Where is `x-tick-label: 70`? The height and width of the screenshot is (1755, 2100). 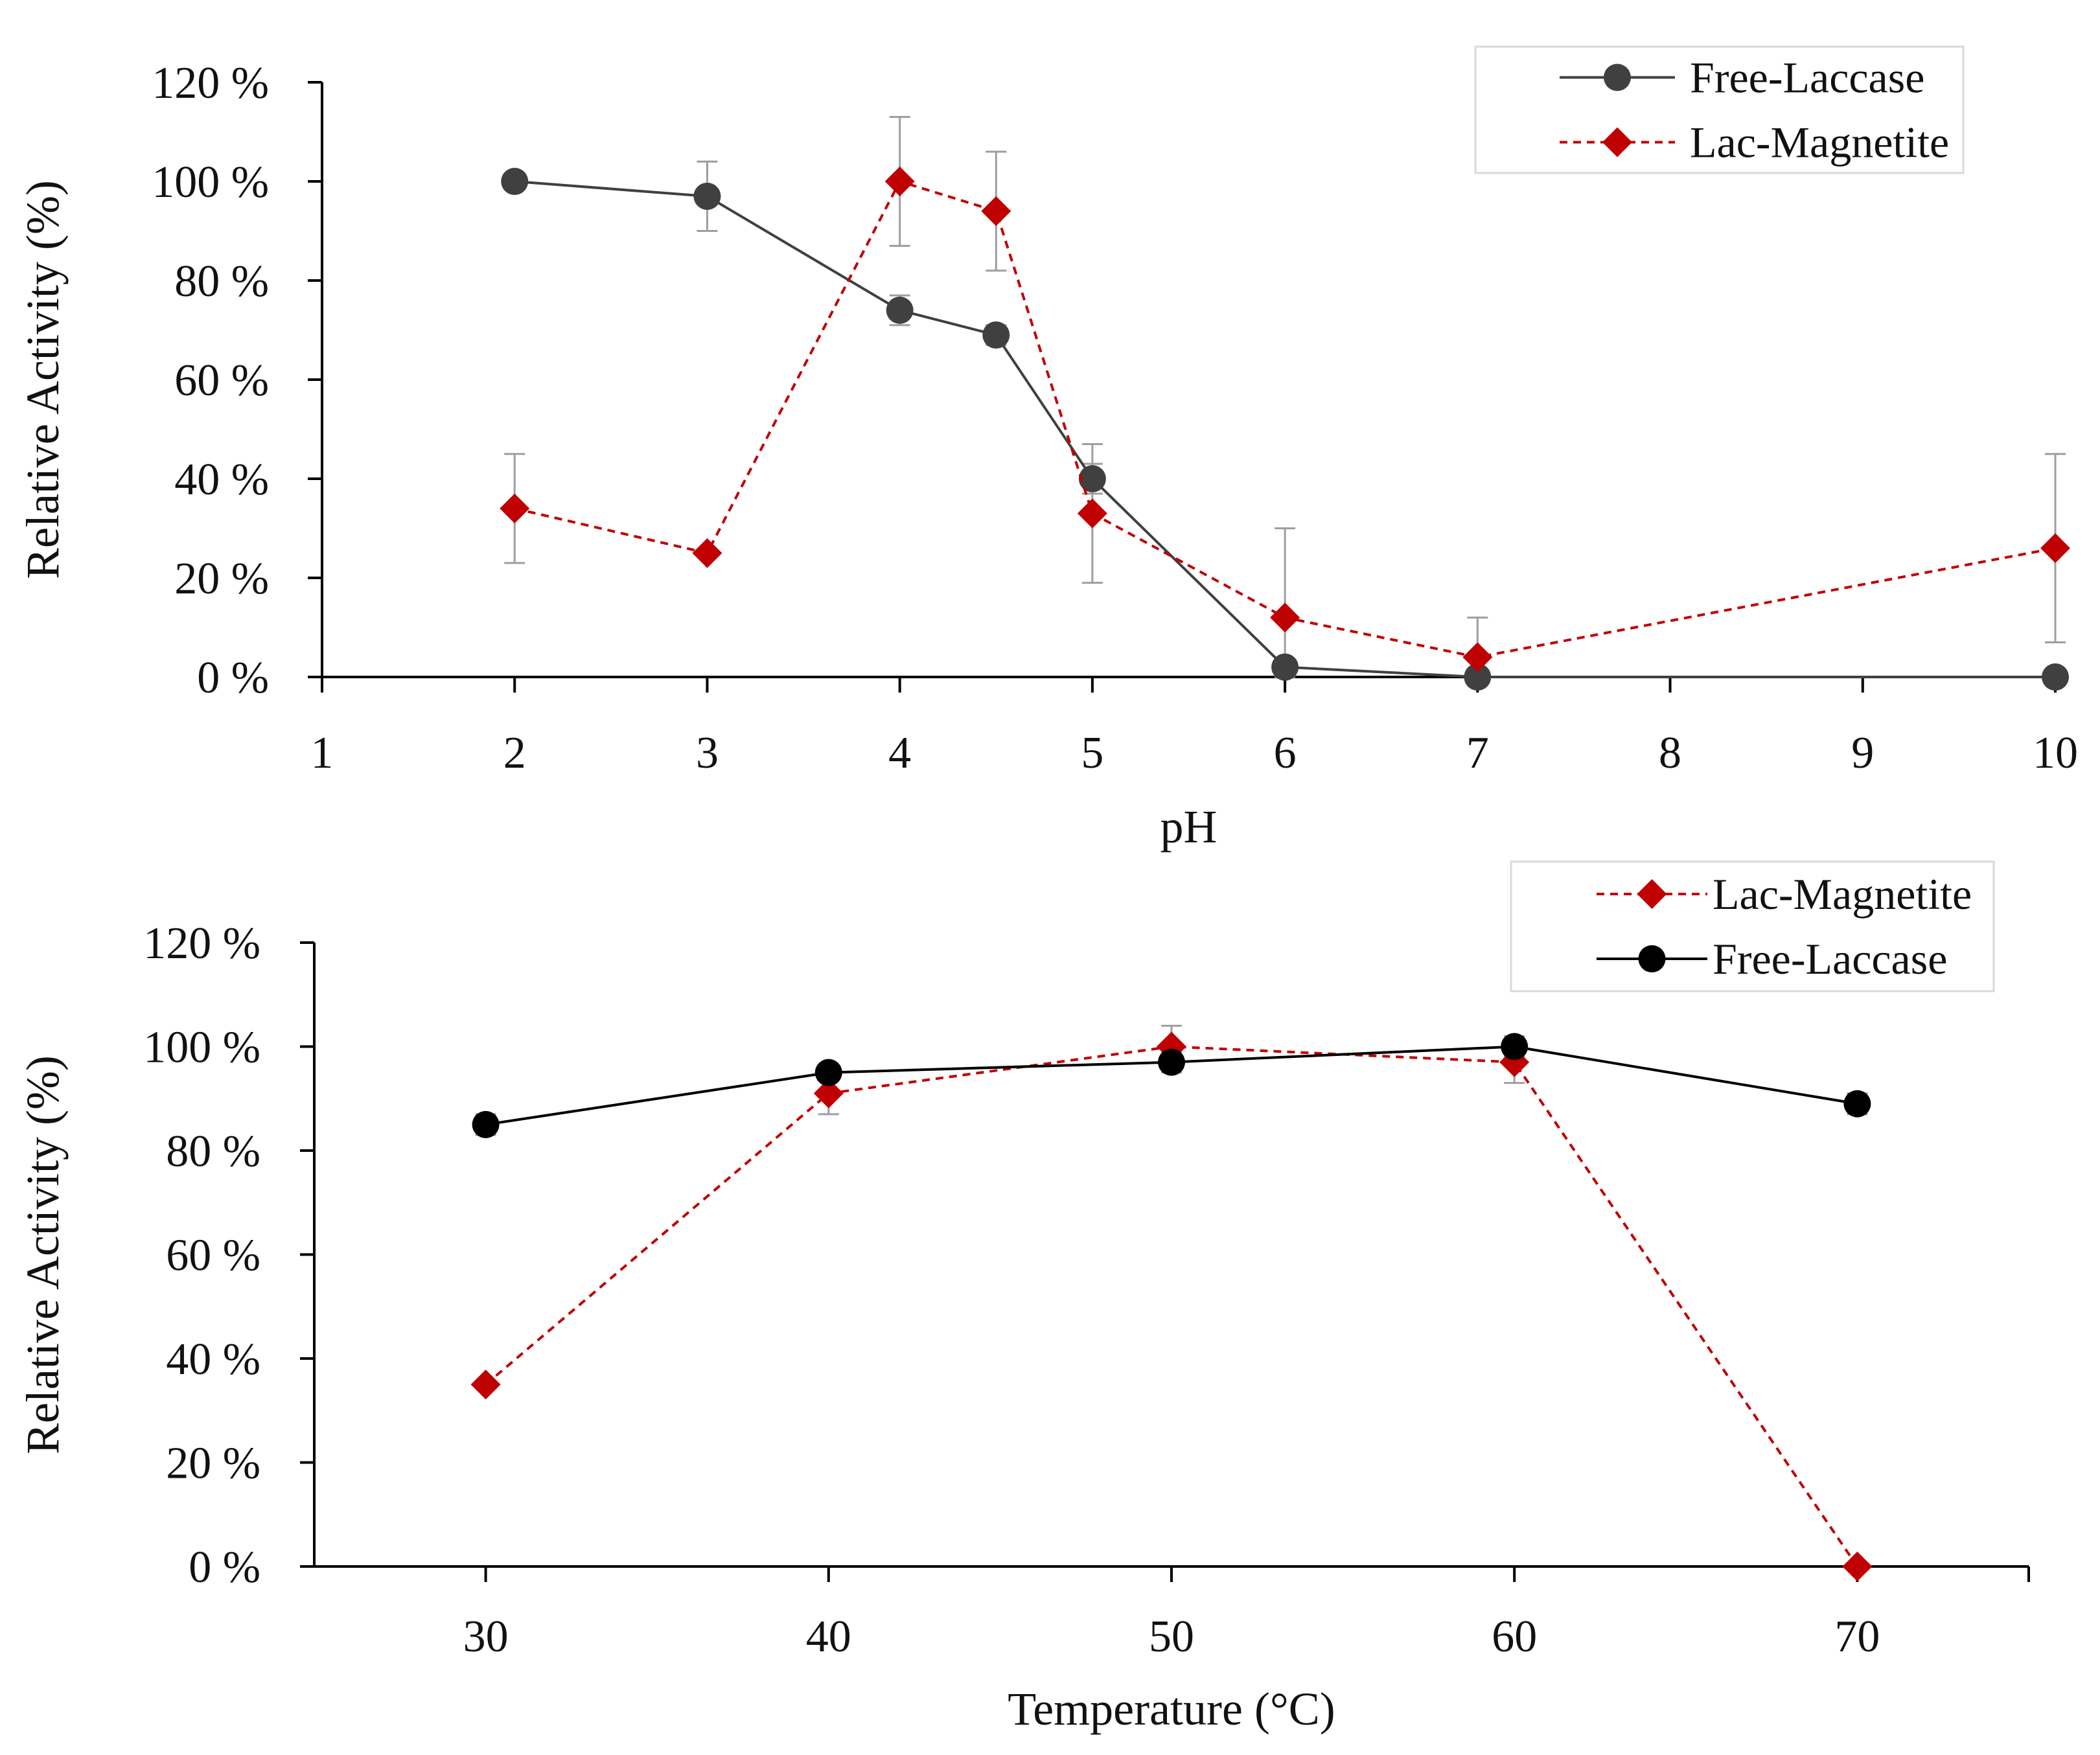 x-tick-label: 70 is located at coordinates (1857, 1637).